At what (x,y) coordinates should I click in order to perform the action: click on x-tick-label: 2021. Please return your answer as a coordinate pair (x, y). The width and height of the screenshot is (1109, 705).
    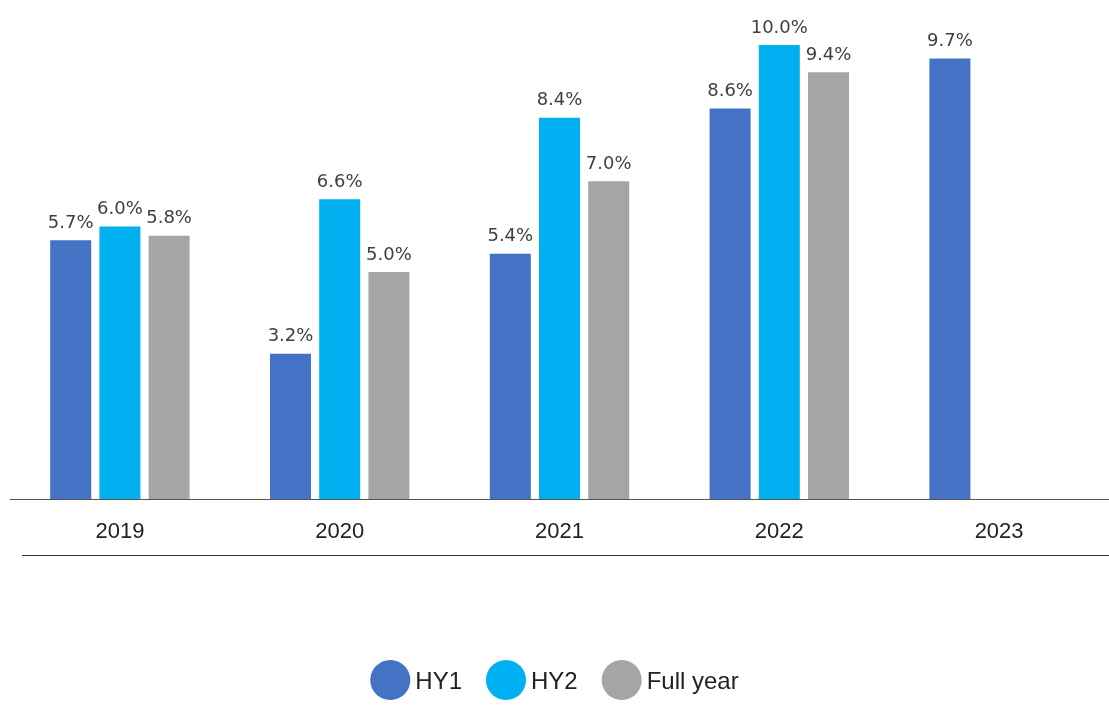
    Looking at the image, I should click on (559, 530).